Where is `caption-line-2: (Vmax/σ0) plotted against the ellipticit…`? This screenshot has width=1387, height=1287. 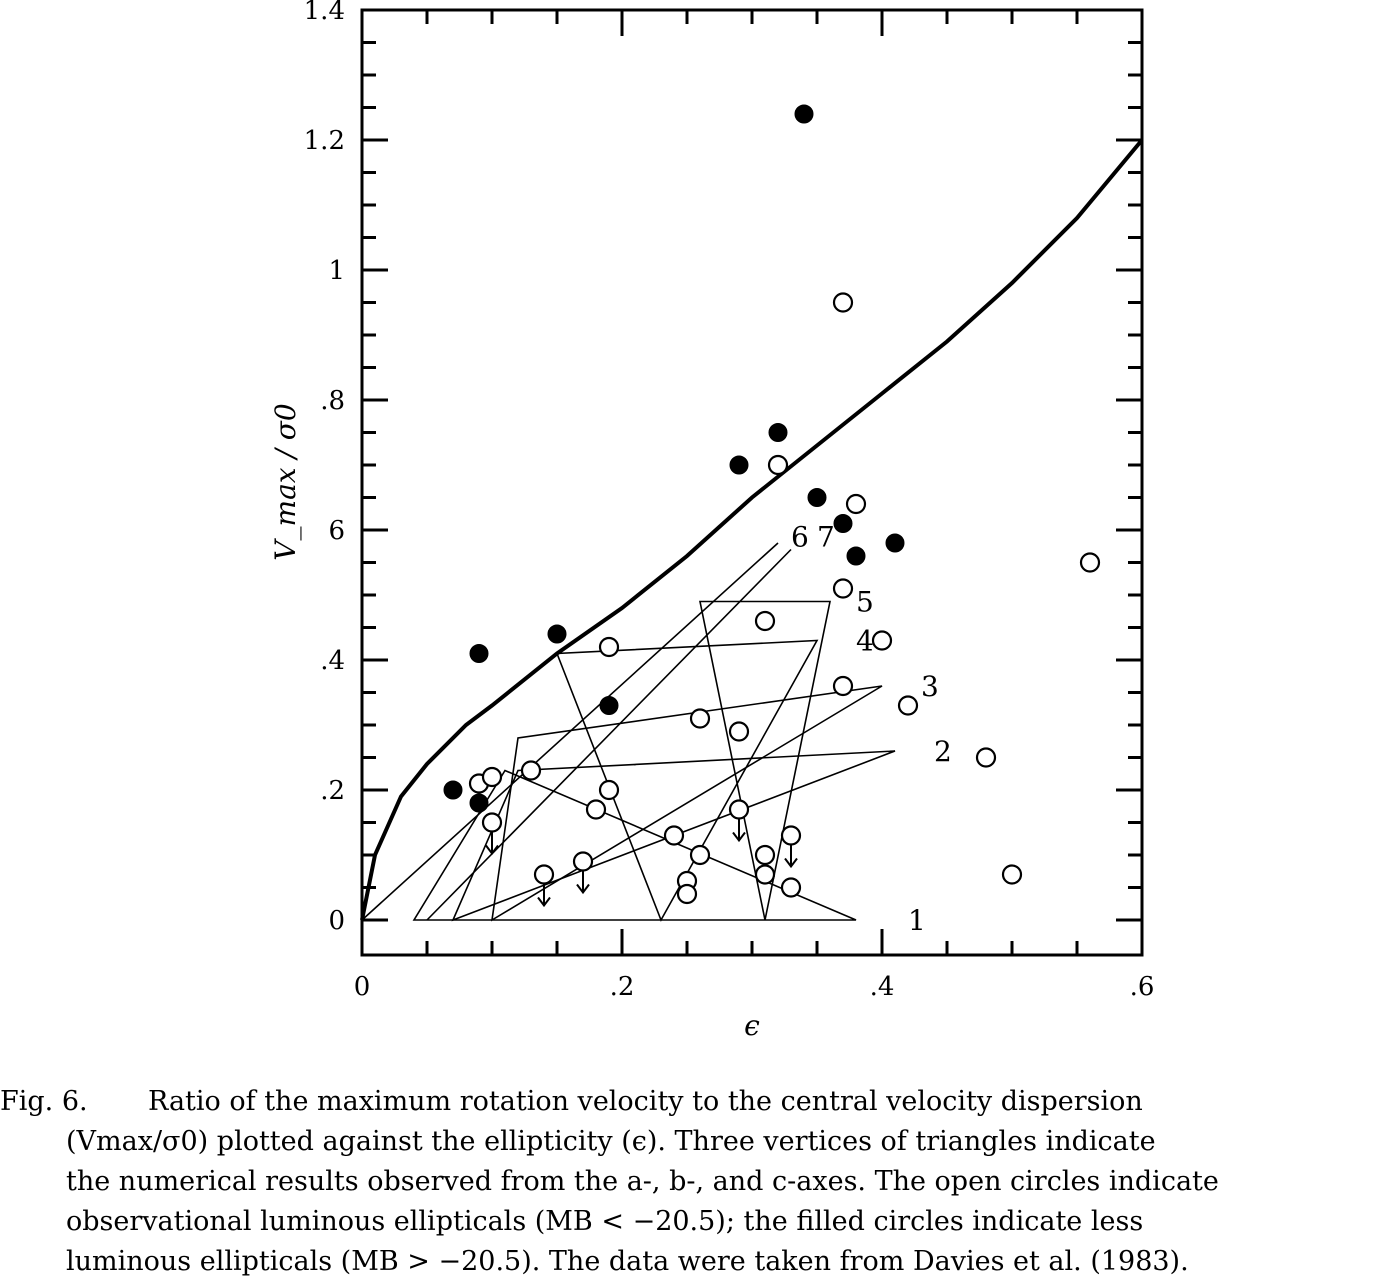 caption-line-2: (Vmax/σ0) plotted against the ellipticit… is located at coordinates (611, 1141).